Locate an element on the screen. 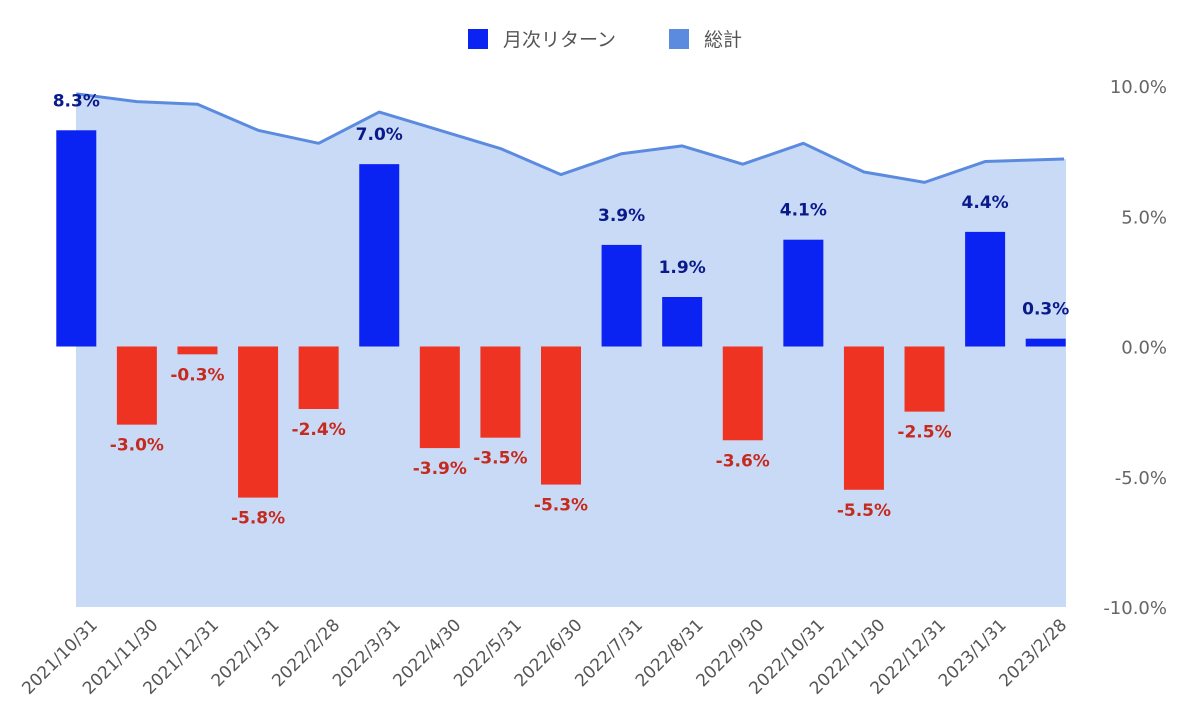  bar-data-label: 3.9% is located at coordinates (621, 216).